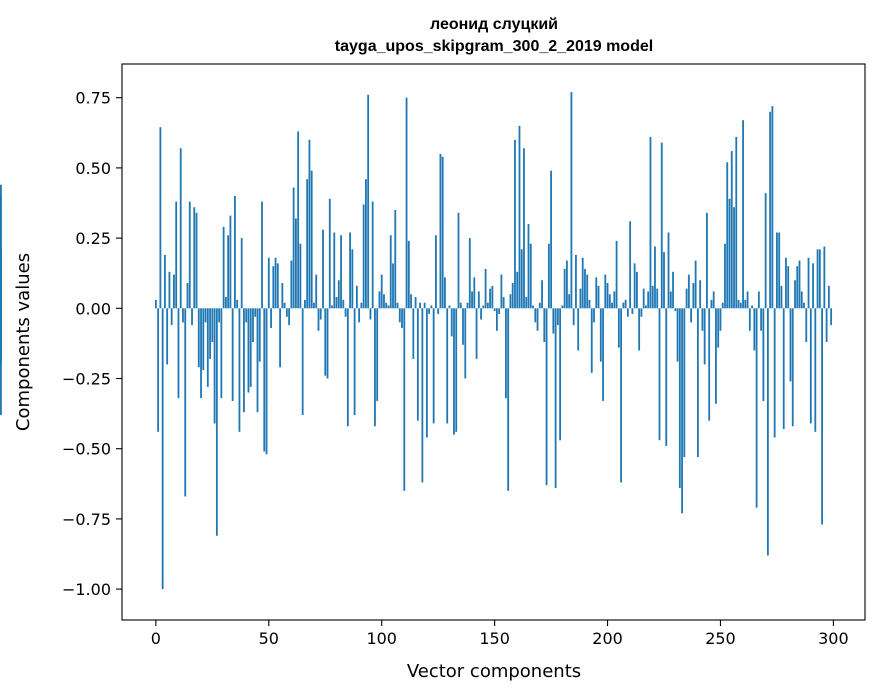 The image size is (880, 696). I want to click on y-tick-label: −1.00, so click(86, 589).